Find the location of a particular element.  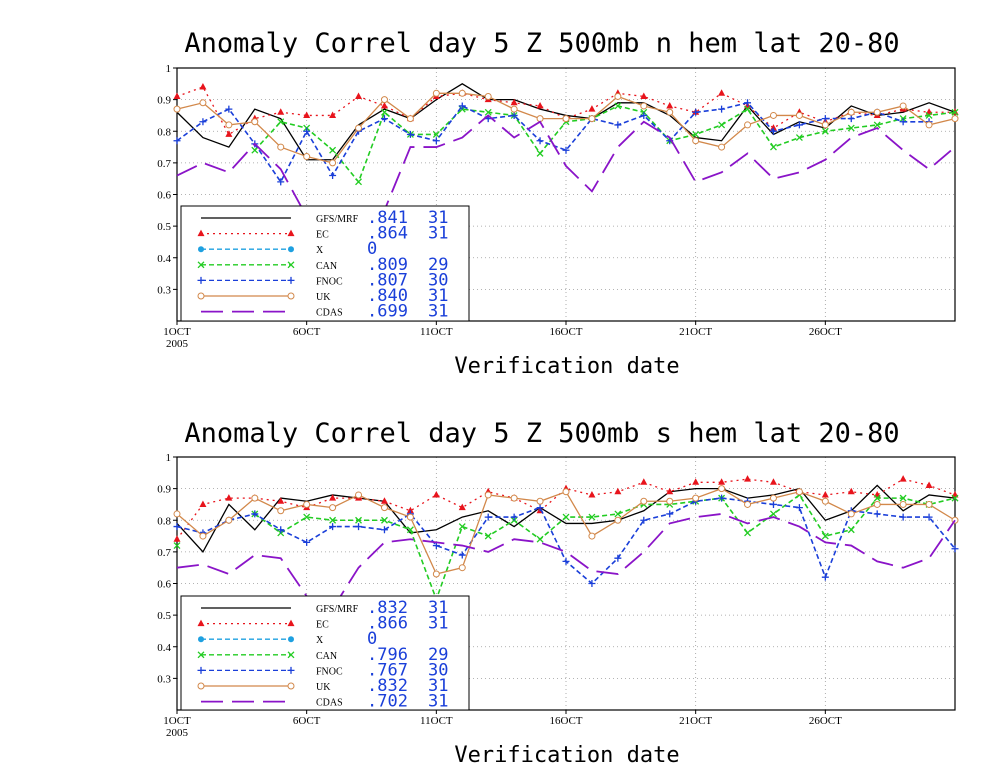

y-tick-label: 0.4 is located at coordinates (164, 259).